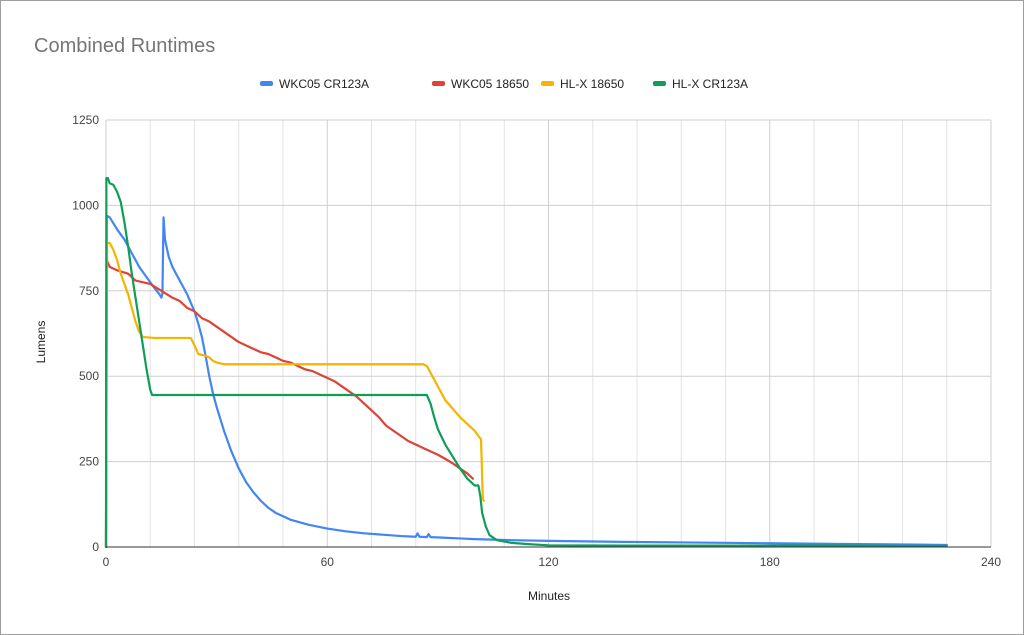 The height and width of the screenshot is (635, 1024). What do you see at coordinates (85, 120) in the screenshot?
I see `y-tick-label: 1250` at bounding box center [85, 120].